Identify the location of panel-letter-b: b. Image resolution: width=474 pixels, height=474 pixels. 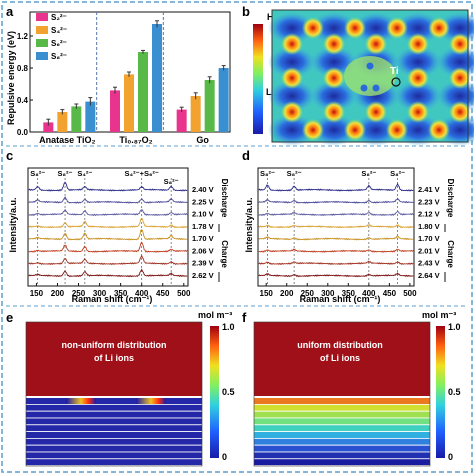
(246, 11).